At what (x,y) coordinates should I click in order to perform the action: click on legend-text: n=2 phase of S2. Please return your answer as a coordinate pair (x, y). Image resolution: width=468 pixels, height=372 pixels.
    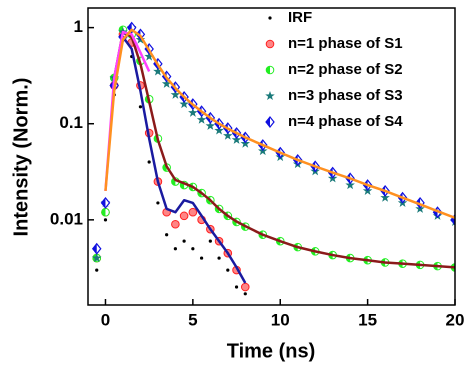
    Looking at the image, I should click on (345, 69).